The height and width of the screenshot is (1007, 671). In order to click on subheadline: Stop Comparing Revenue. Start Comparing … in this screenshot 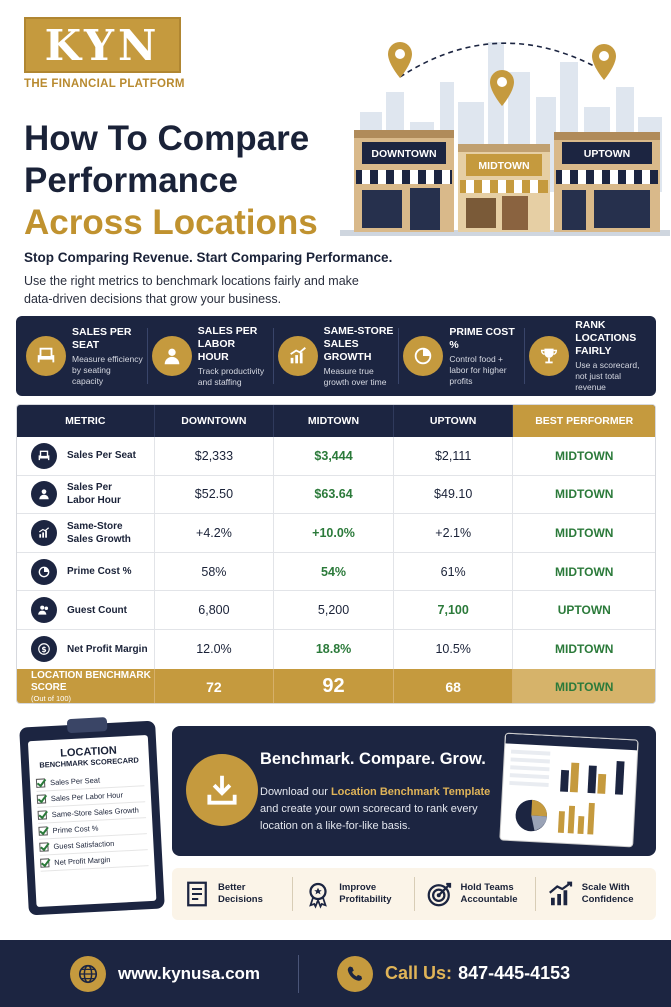, I will do `click(208, 257)`.